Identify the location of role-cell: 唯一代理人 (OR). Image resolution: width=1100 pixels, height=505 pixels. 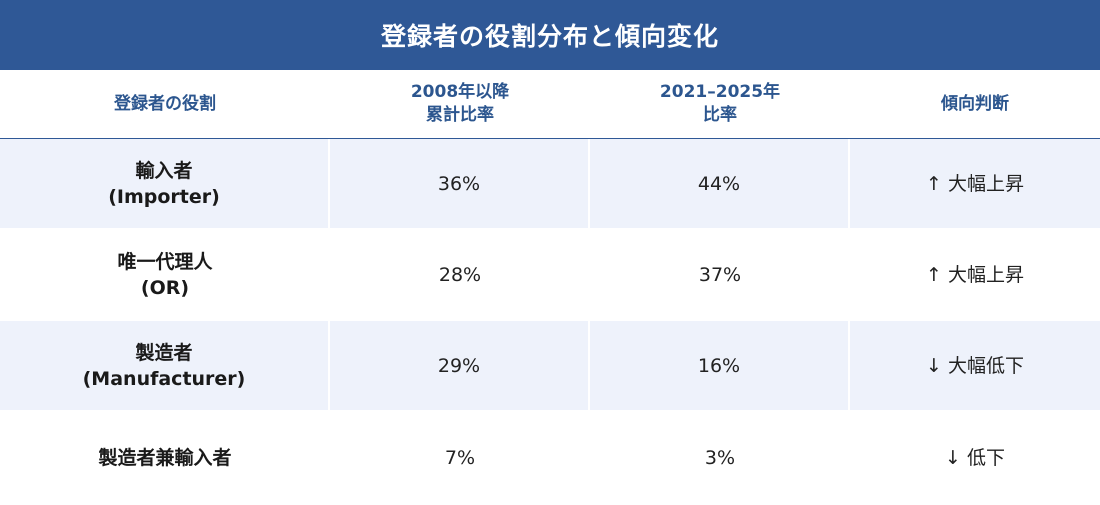
(165, 275).